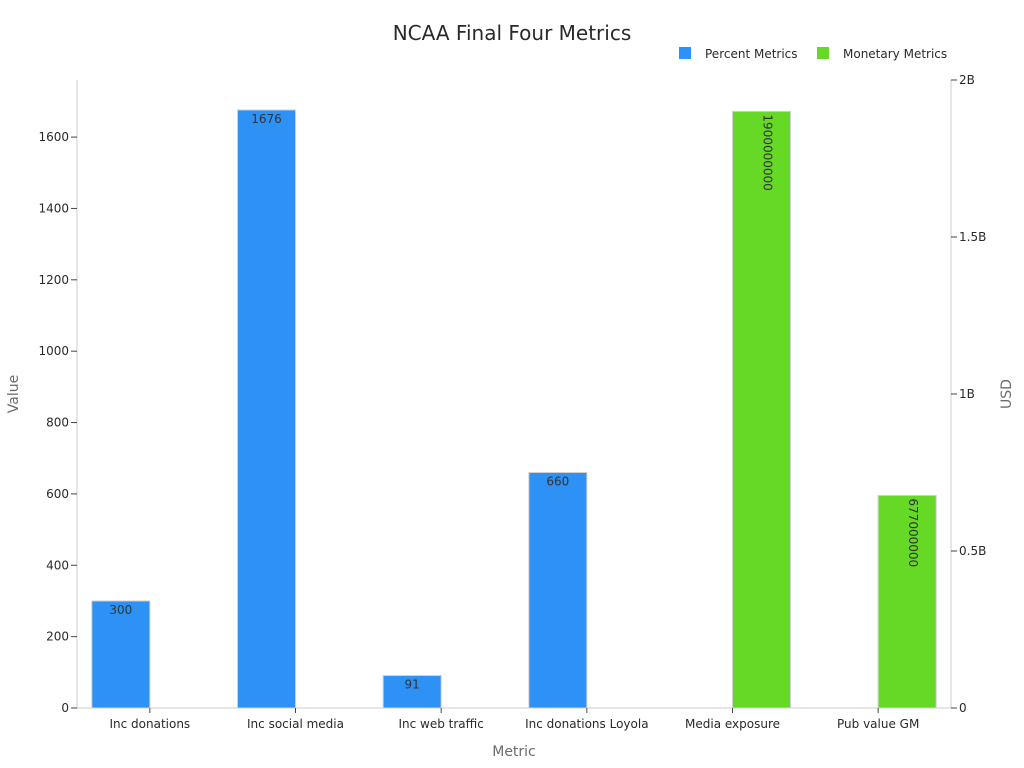 This screenshot has width=1024, height=768. Describe the element at coordinates (768, 152) in the screenshot. I see `data-label: 1900000000` at that location.